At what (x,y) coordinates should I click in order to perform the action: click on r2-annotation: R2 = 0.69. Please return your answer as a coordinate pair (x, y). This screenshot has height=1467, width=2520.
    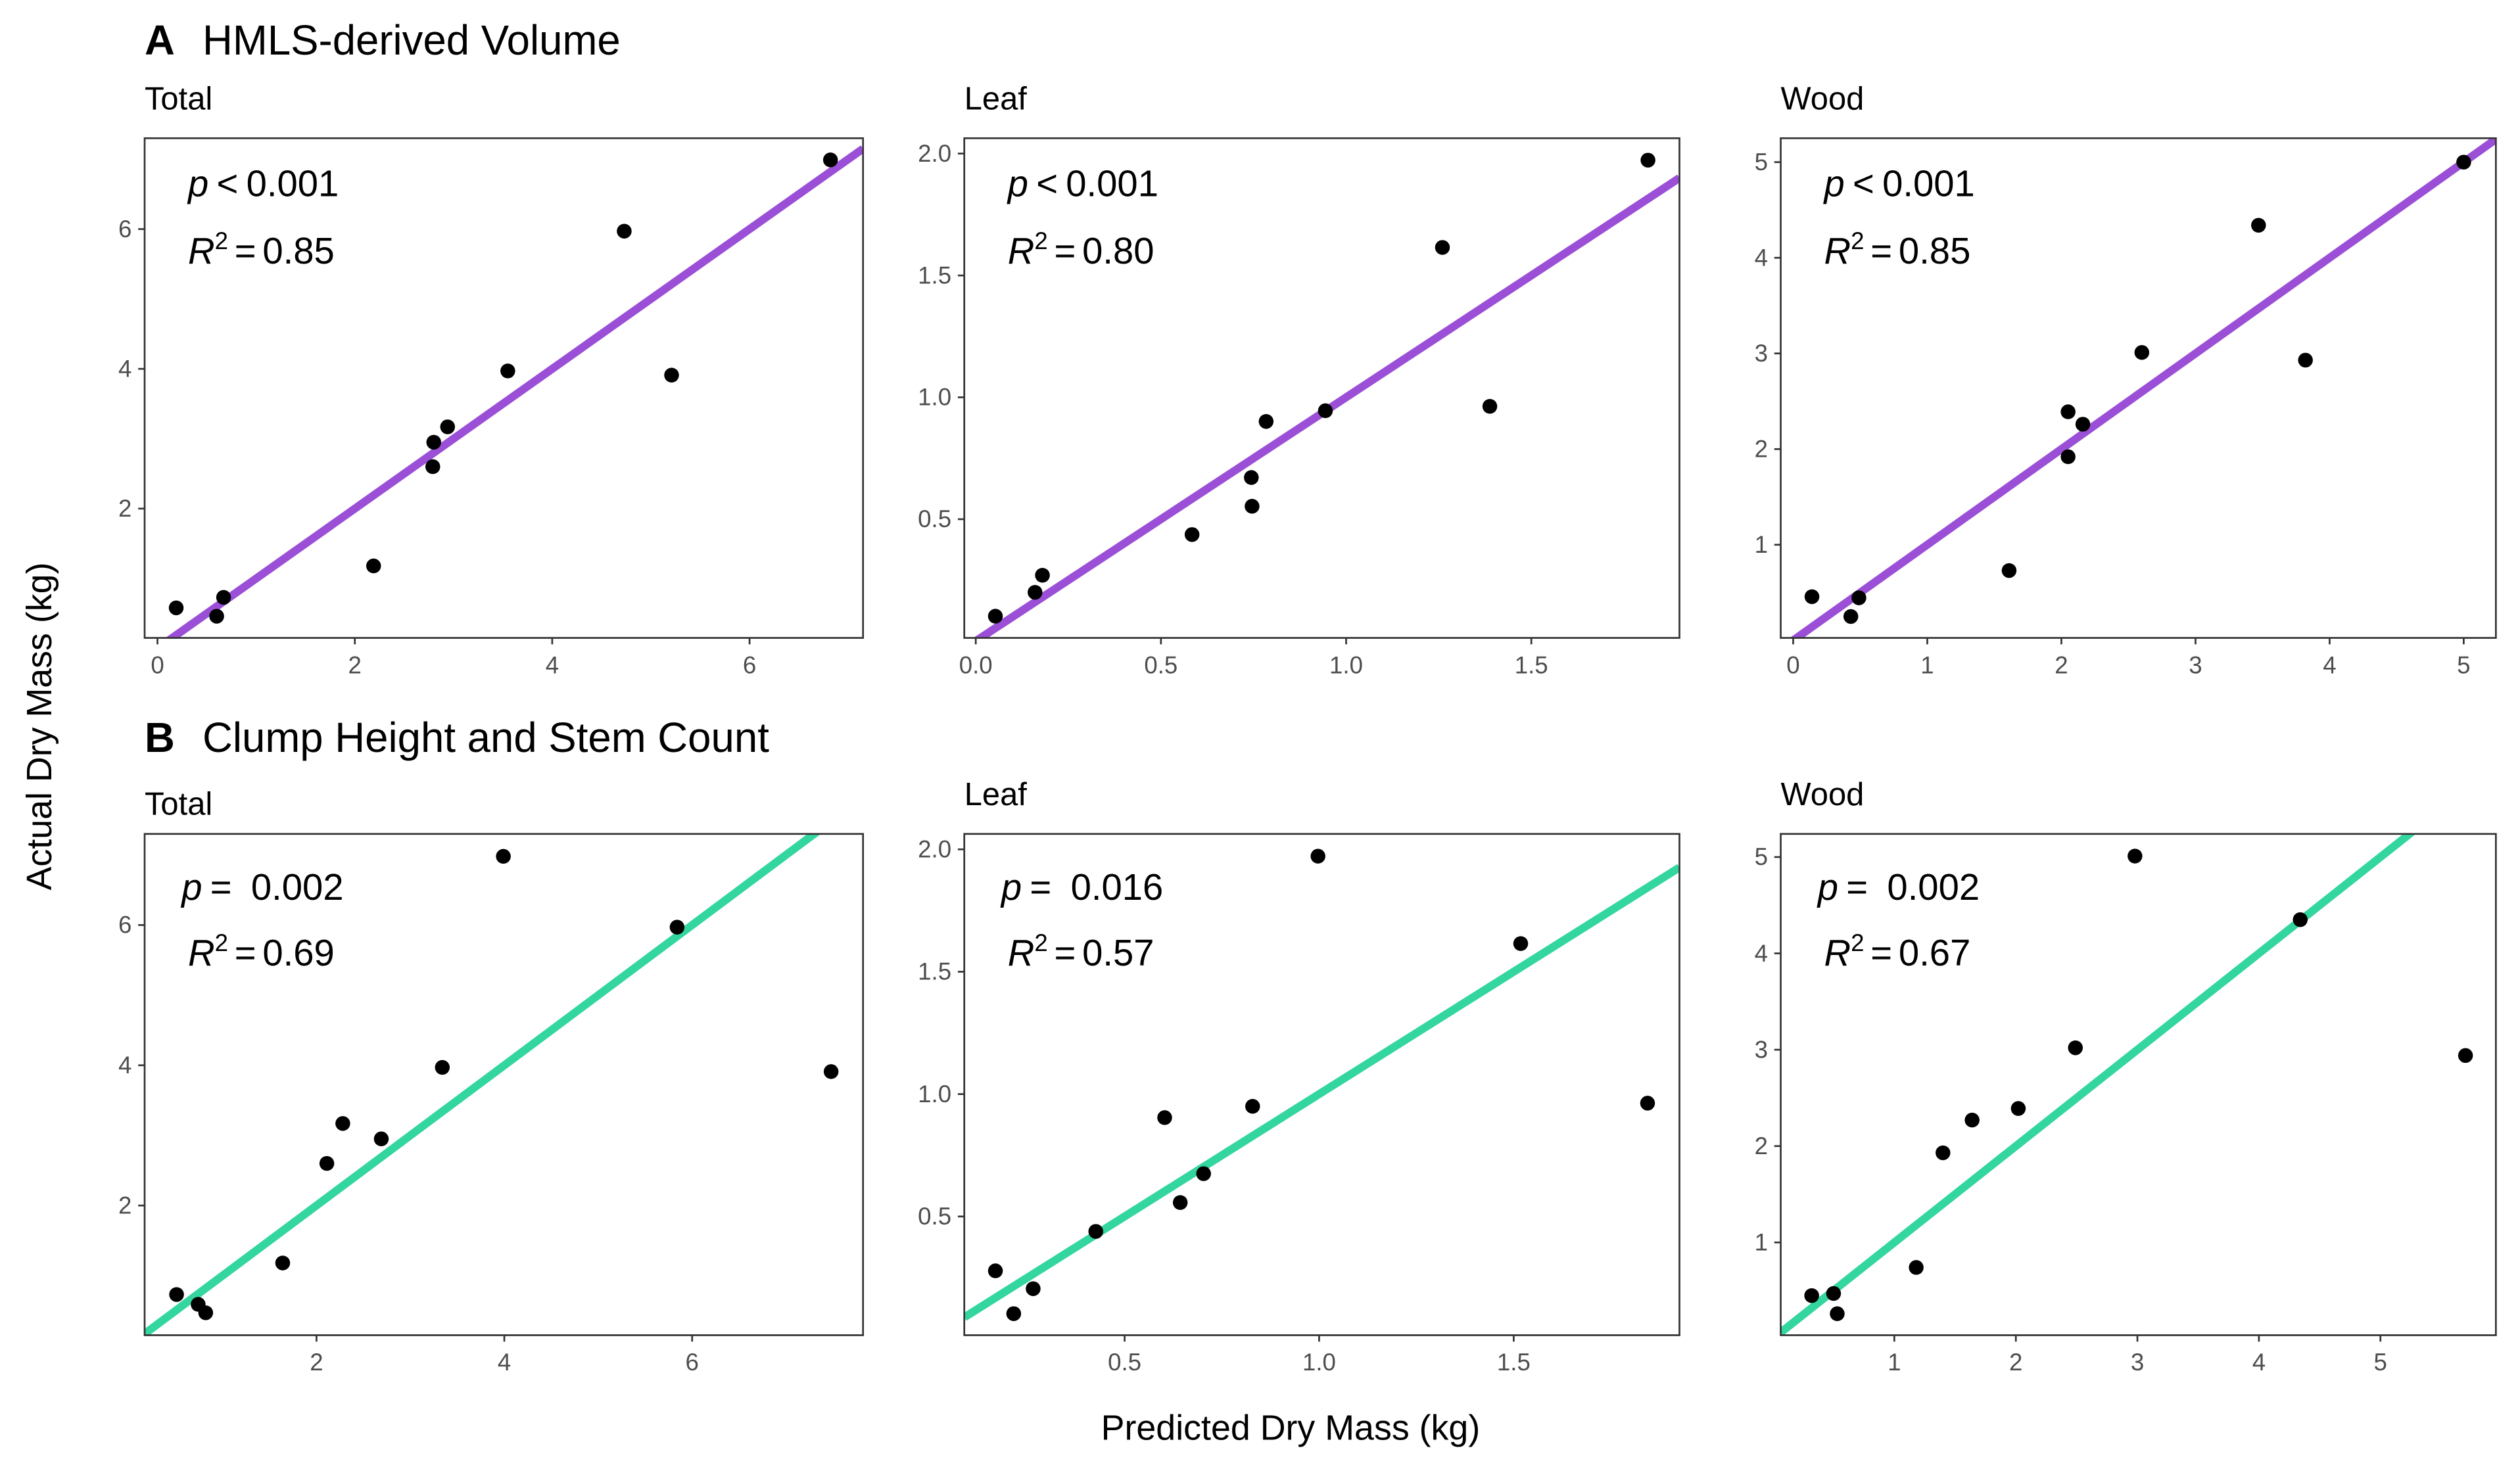
    Looking at the image, I should click on (261, 951).